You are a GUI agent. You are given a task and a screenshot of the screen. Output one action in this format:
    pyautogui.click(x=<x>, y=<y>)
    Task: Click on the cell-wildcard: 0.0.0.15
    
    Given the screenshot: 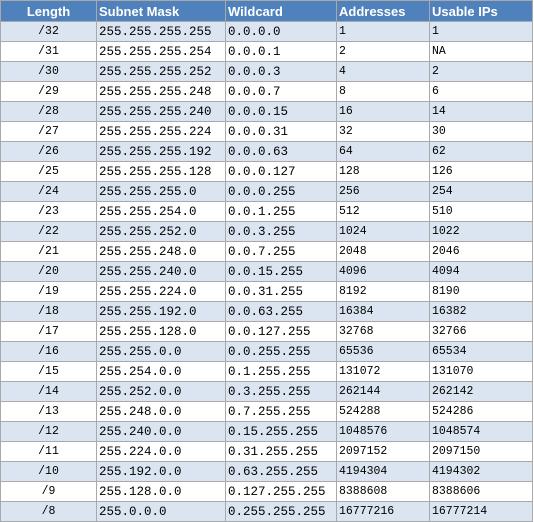 What is the action you would take?
    pyautogui.click(x=281, y=111)
    